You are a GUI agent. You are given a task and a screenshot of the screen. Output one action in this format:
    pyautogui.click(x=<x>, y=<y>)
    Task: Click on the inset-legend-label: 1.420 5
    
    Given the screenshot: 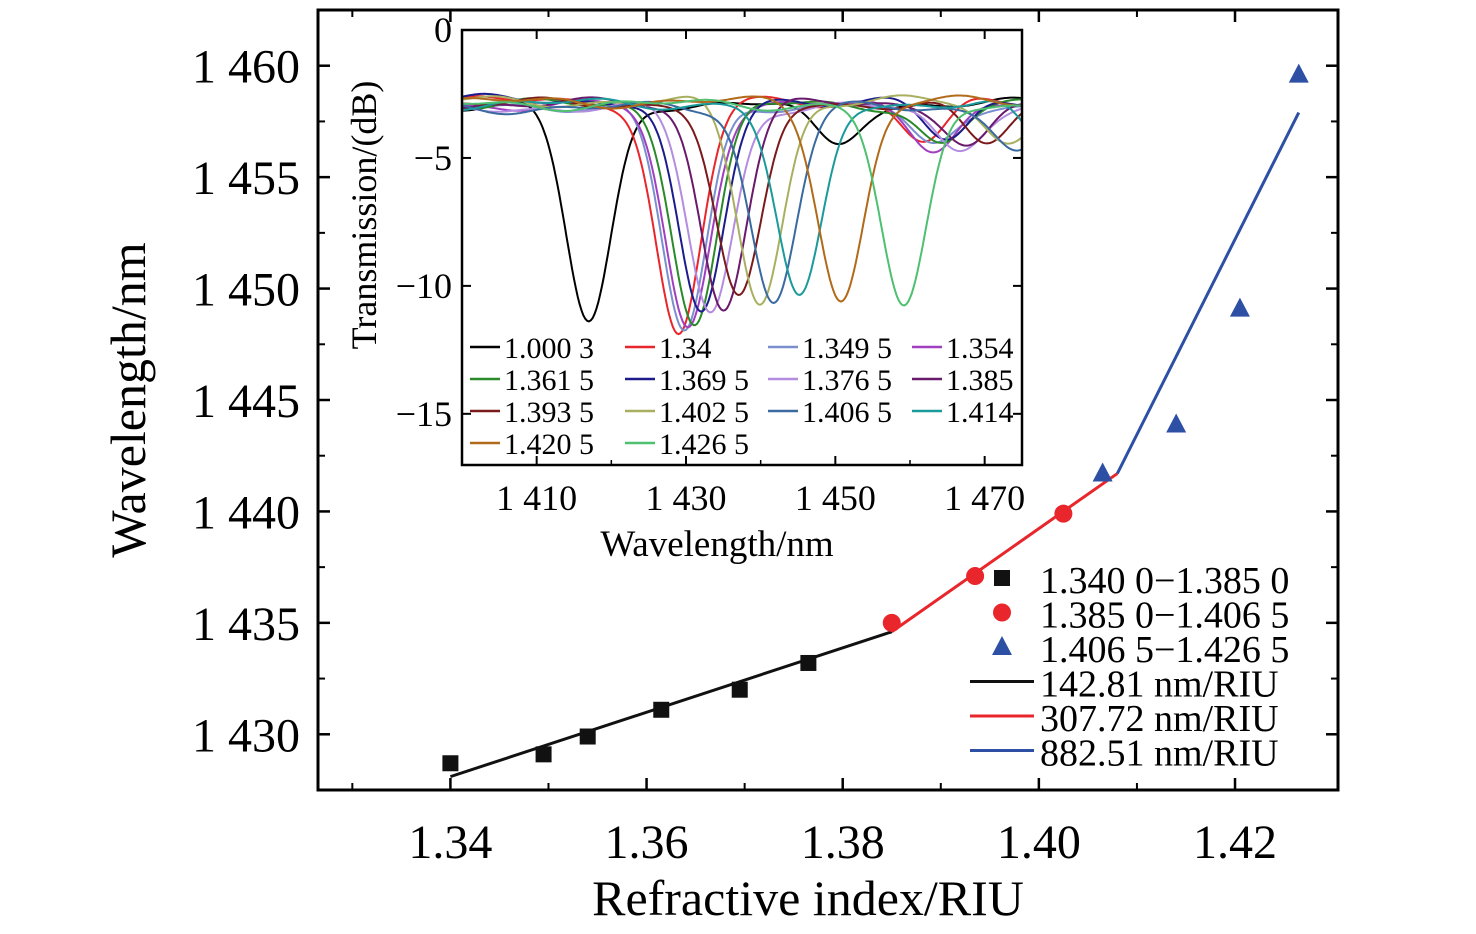 What is the action you would take?
    pyautogui.click(x=549, y=444)
    